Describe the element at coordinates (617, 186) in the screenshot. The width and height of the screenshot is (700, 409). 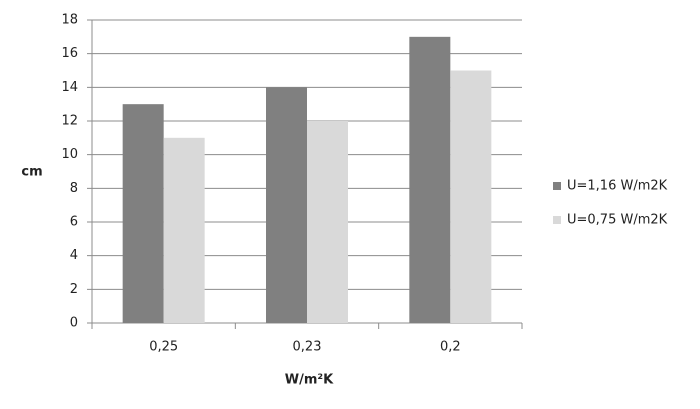
I see `legend-label: U=1,16 W/m2K` at that location.